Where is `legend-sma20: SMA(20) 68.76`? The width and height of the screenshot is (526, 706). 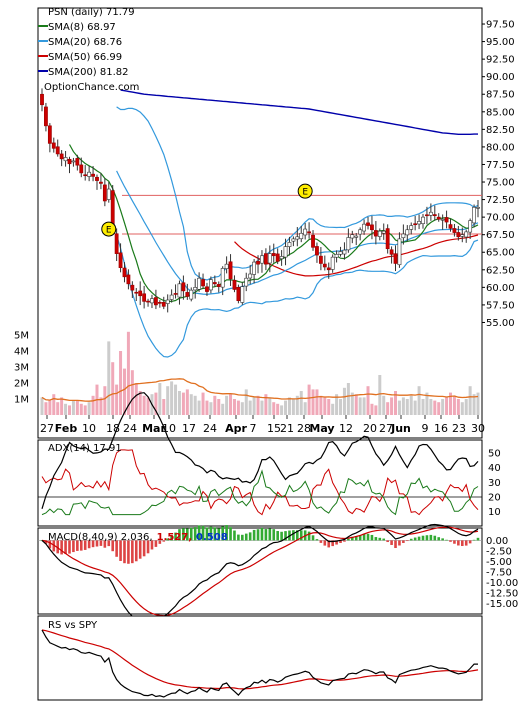
legend-sma20: SMA(20) 68.76 is located at coordinates (85, 42).